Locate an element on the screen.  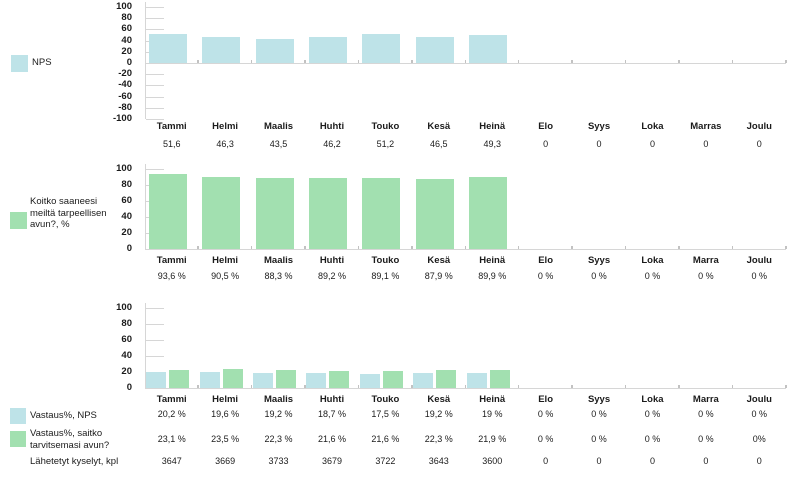
value-label: 22,3 % is located at coordinates (278, 439).